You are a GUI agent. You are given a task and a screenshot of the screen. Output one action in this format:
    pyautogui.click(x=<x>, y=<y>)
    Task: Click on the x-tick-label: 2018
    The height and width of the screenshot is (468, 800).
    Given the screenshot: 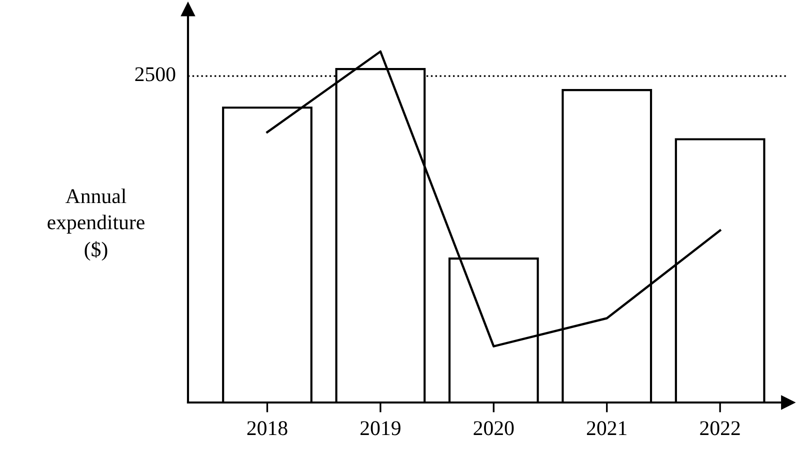 What is the action you would take?
    pyautogui.click(x=267, y=428)
    